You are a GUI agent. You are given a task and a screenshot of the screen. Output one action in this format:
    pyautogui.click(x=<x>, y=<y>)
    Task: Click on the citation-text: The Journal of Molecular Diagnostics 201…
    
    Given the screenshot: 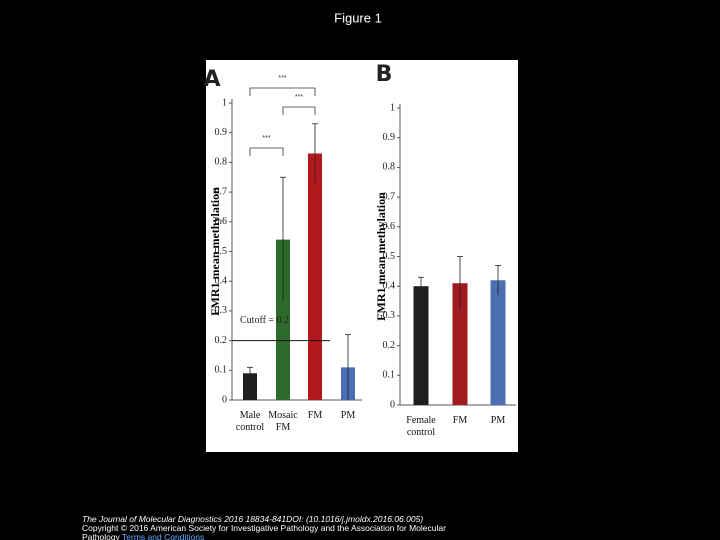 What is the action you would take?
    pyautogui.click(x=253, y=519)
    